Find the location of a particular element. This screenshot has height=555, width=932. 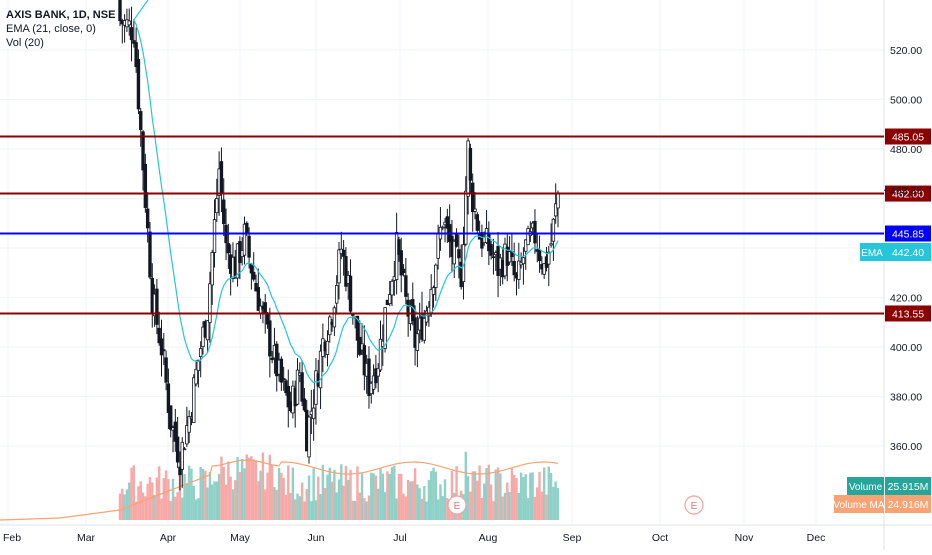

volume-indicator-label: Vol (20) is located at coordinates (25, 43).